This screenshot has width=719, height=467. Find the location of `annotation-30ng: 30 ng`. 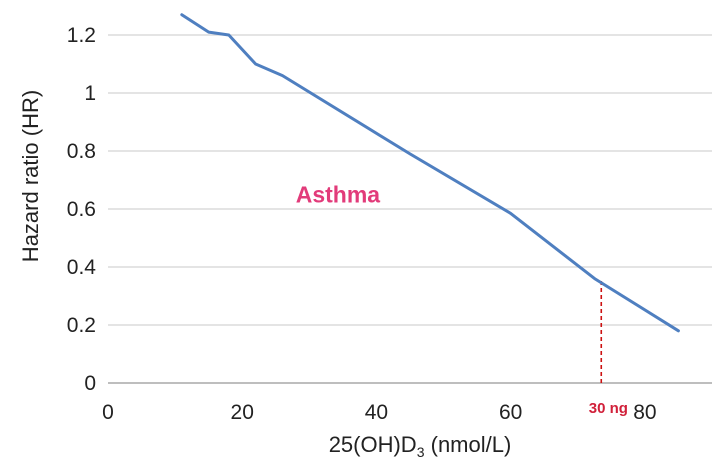

annotation-30ng: 30 ng is located at coordinates (608, 408).